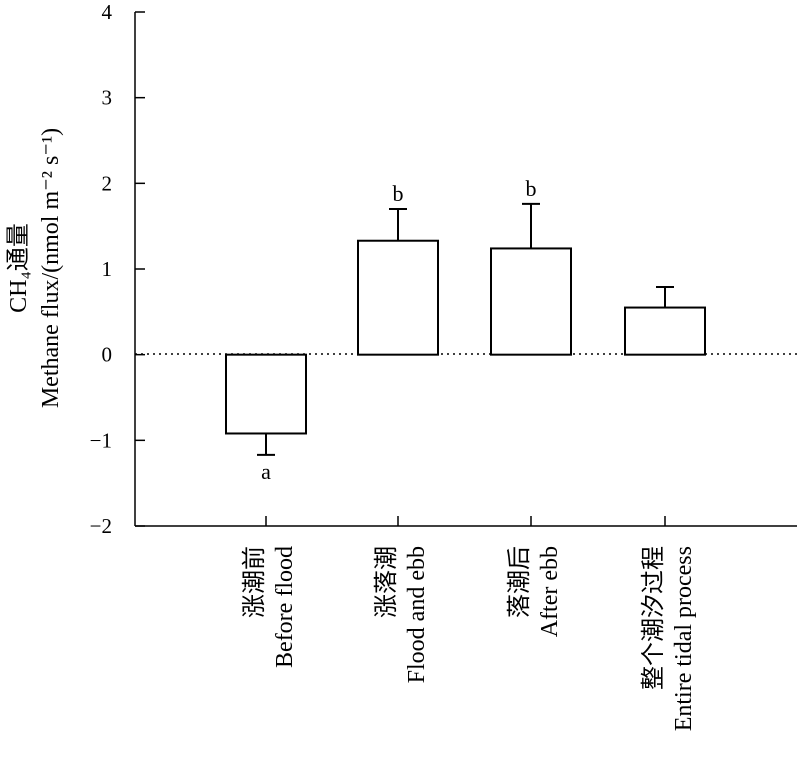  Describe the element at coordinates (19, 268) in the screenshot. I see `y-axis-title-zh: CH₄通量` at that location.